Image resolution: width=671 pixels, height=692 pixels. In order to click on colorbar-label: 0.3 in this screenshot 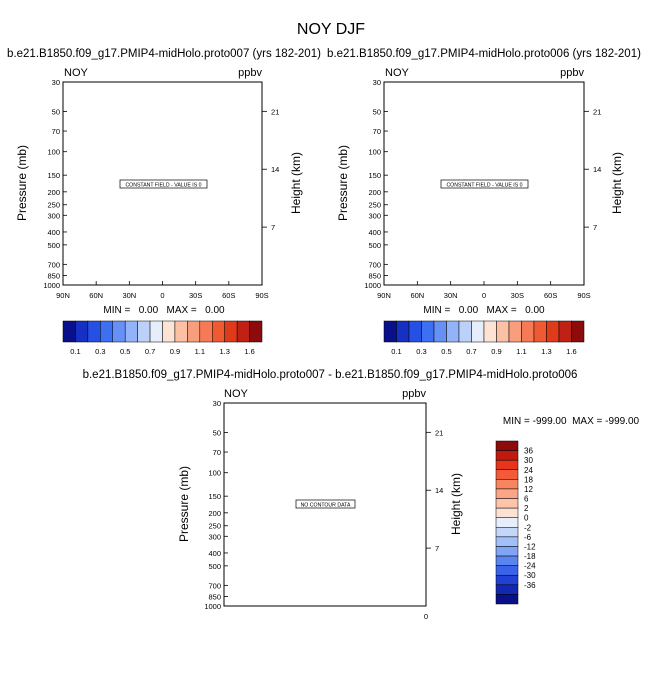, I will do `click(100, 351)`.